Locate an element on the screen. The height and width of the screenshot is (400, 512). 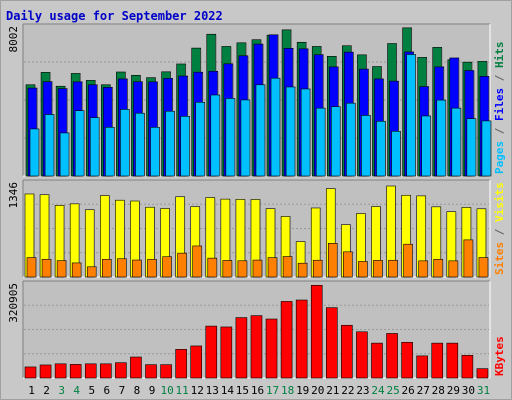
right-label-panel3-part-0: KBytes is located at coordinates (499, 356).